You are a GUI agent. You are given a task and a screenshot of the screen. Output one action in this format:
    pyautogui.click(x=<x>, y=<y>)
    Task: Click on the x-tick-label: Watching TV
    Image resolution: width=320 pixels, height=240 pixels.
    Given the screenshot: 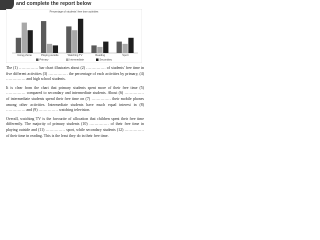 What is the action you would take?
    pyautogui.click(x=75, y=55)
    